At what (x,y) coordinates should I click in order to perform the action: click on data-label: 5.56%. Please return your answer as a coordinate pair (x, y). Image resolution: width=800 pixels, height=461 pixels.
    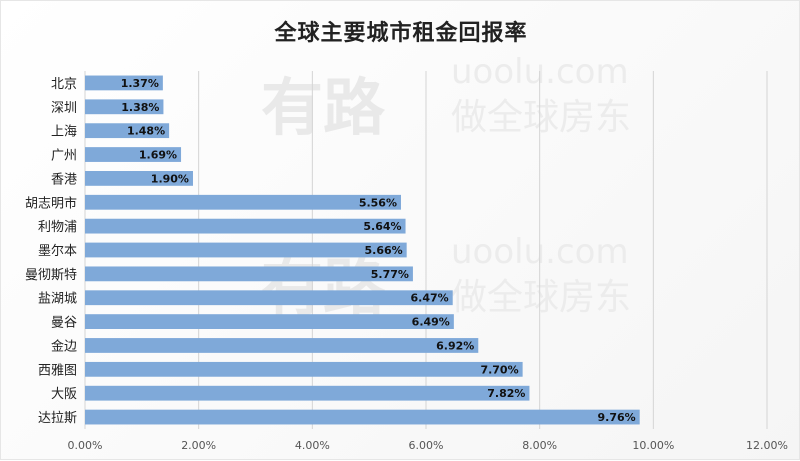
    Looking at the image, I should click on (378, 202).